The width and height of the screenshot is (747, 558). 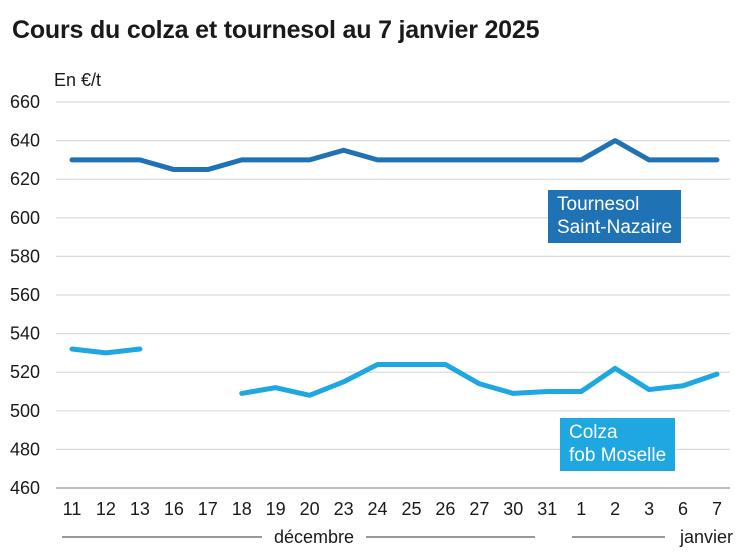 What do you see at coordinates (717, 509) in the screenshot?
I see `x-tick-label: 7` at bounding box center [717, 509].